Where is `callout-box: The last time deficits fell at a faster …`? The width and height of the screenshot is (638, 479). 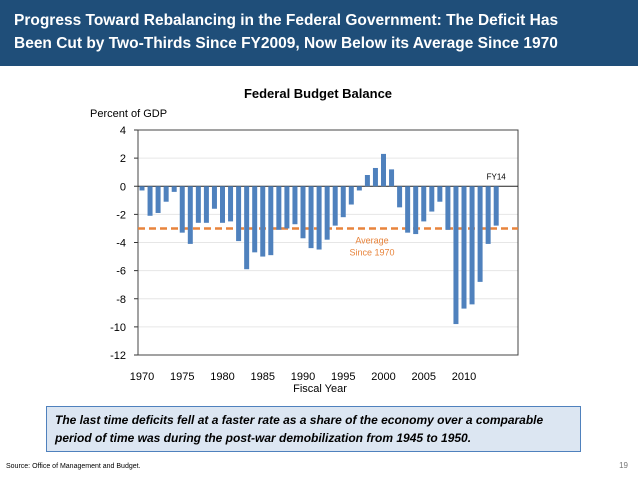
callout-box: The last time deficits fell at a faster … is located at coordinates (313, 429).